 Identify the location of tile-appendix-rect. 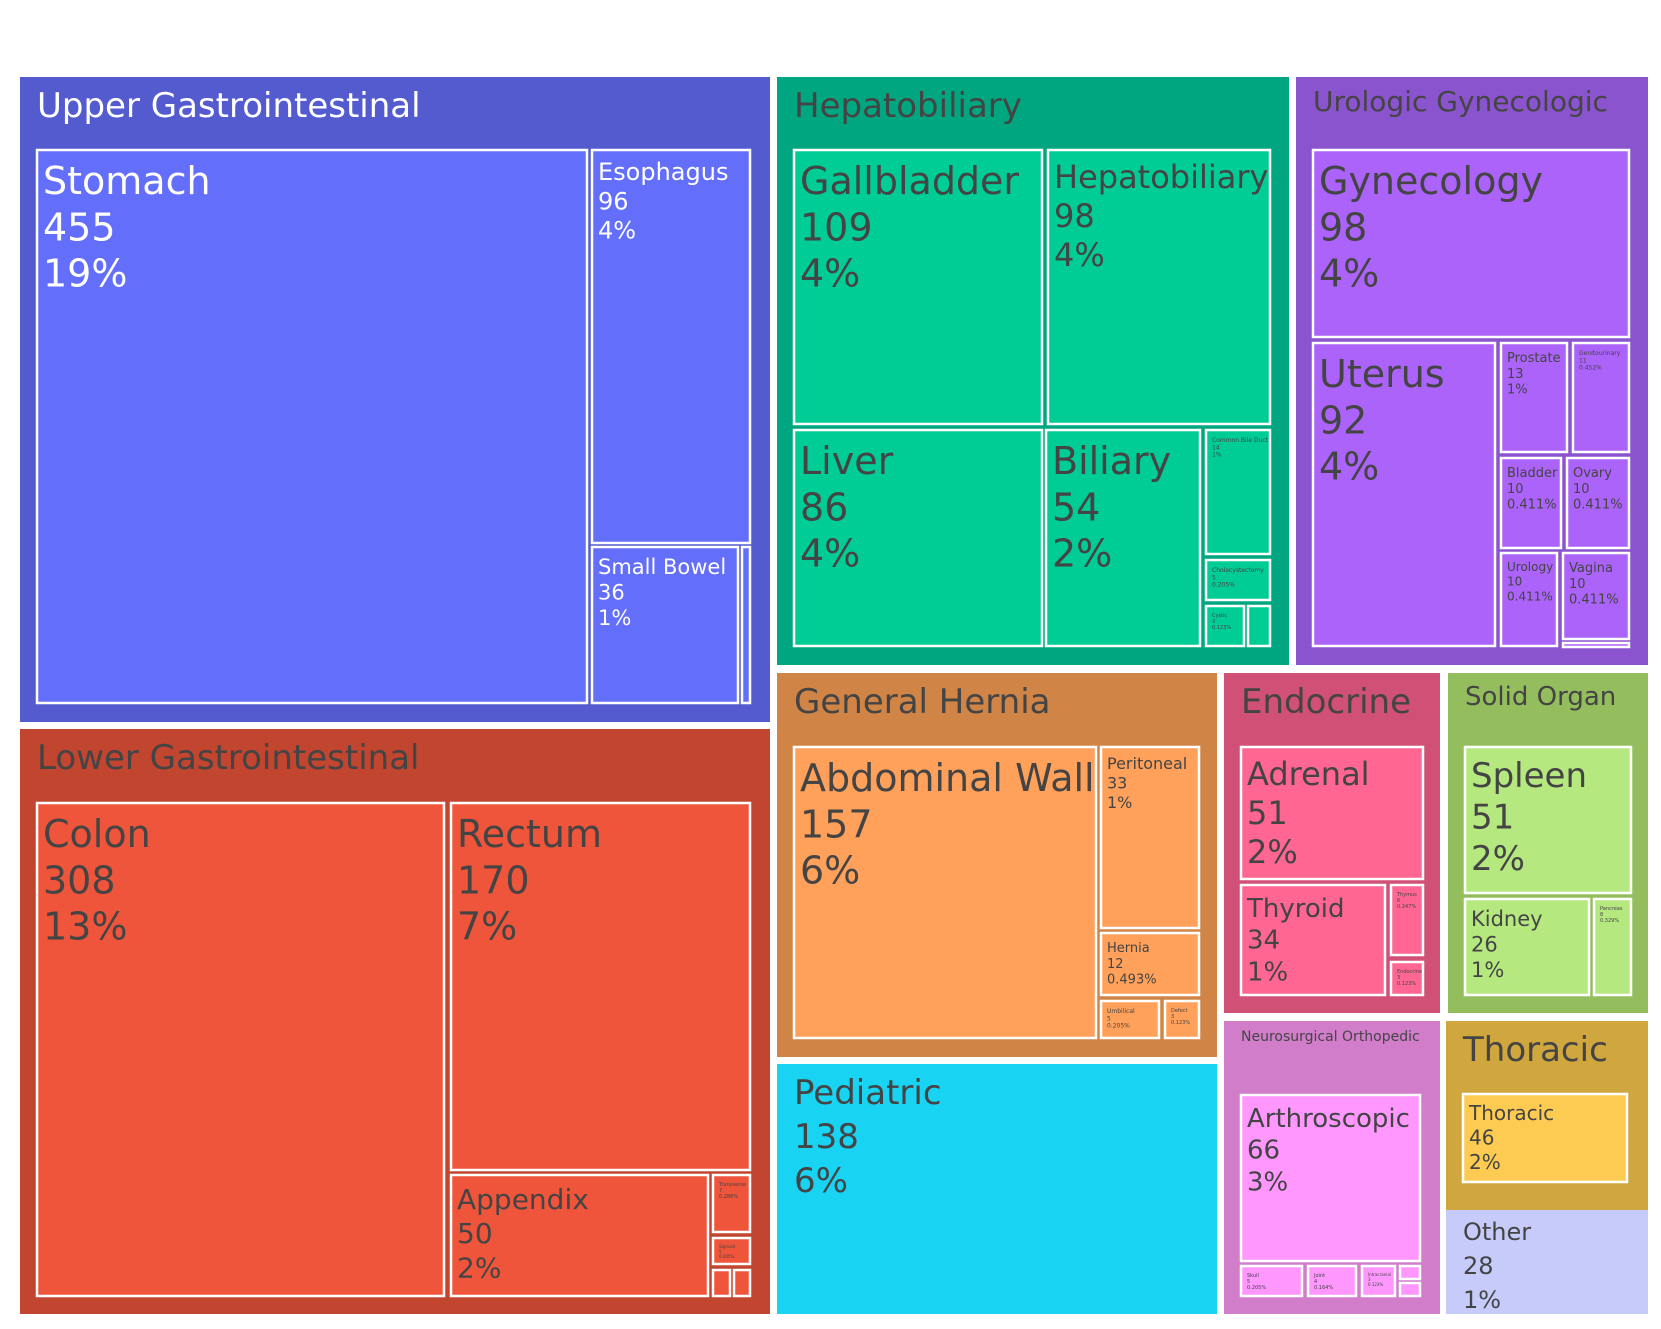
(579, 1235).